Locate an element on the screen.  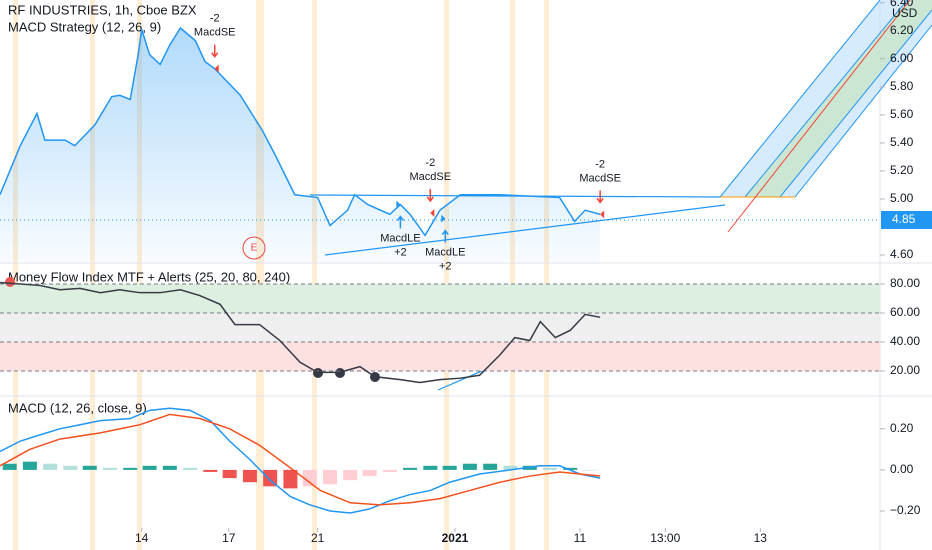
chart-subtitle: MACD Strategy (12, 26, 9) is located at coordinates (84, 26).